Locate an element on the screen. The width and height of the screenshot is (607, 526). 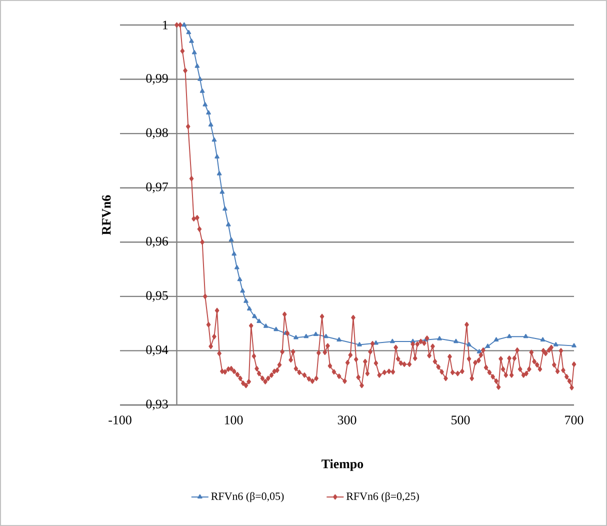
x-tick-label: 700 is located at coordinates (574, 420).